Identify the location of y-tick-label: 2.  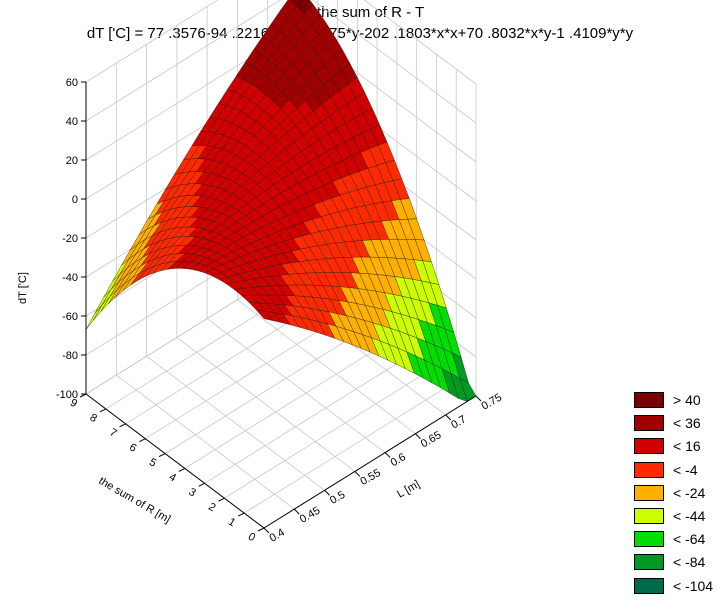
(211, 507).